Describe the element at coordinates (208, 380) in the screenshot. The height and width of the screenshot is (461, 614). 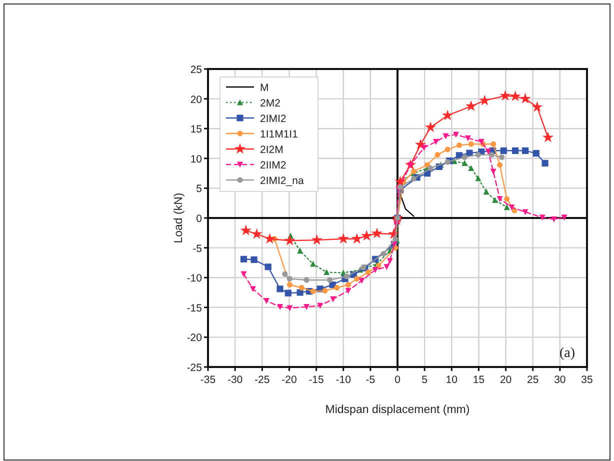
I see `x-tick-label: -35` at that location.